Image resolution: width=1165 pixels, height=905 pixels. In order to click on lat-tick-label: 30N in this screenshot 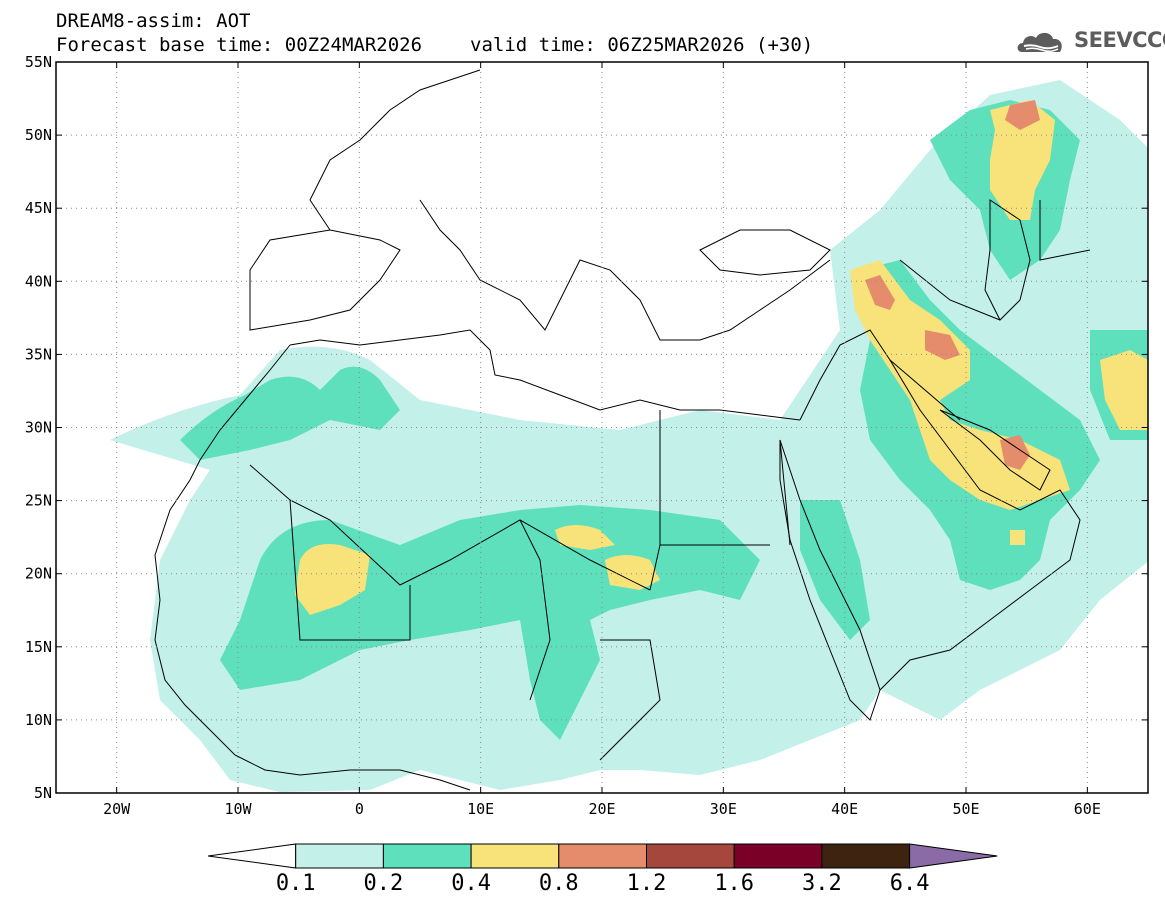, I will do `click(38, 428)`.